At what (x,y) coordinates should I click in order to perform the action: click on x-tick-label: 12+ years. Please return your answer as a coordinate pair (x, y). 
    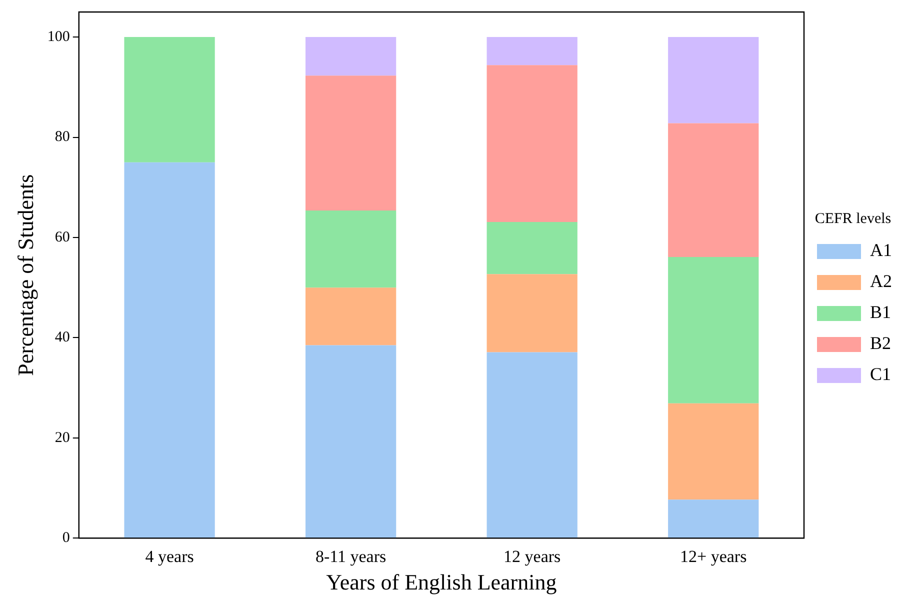
    Looking at the image, I should click on (713, 556).